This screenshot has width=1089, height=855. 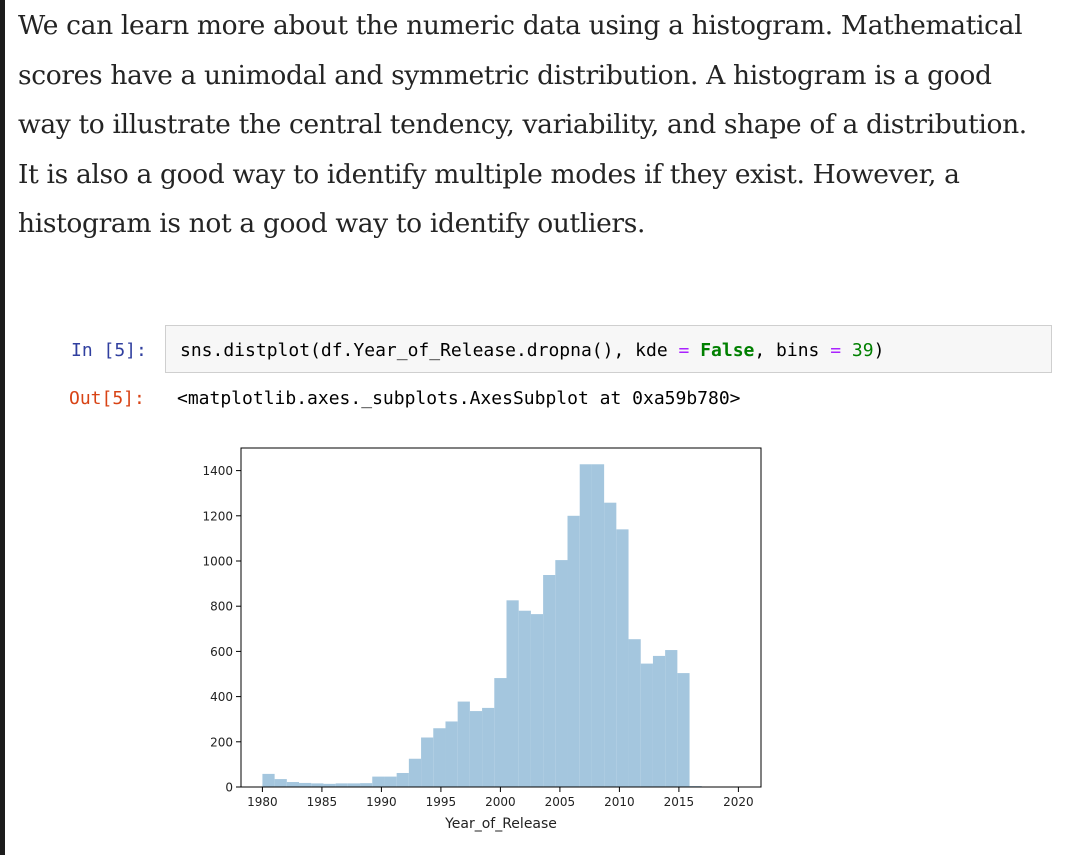 What do you see at coordinates (679, 802) in the screenshot?
I see `x-tick-label: 2015` at bounding box center [679, 802].